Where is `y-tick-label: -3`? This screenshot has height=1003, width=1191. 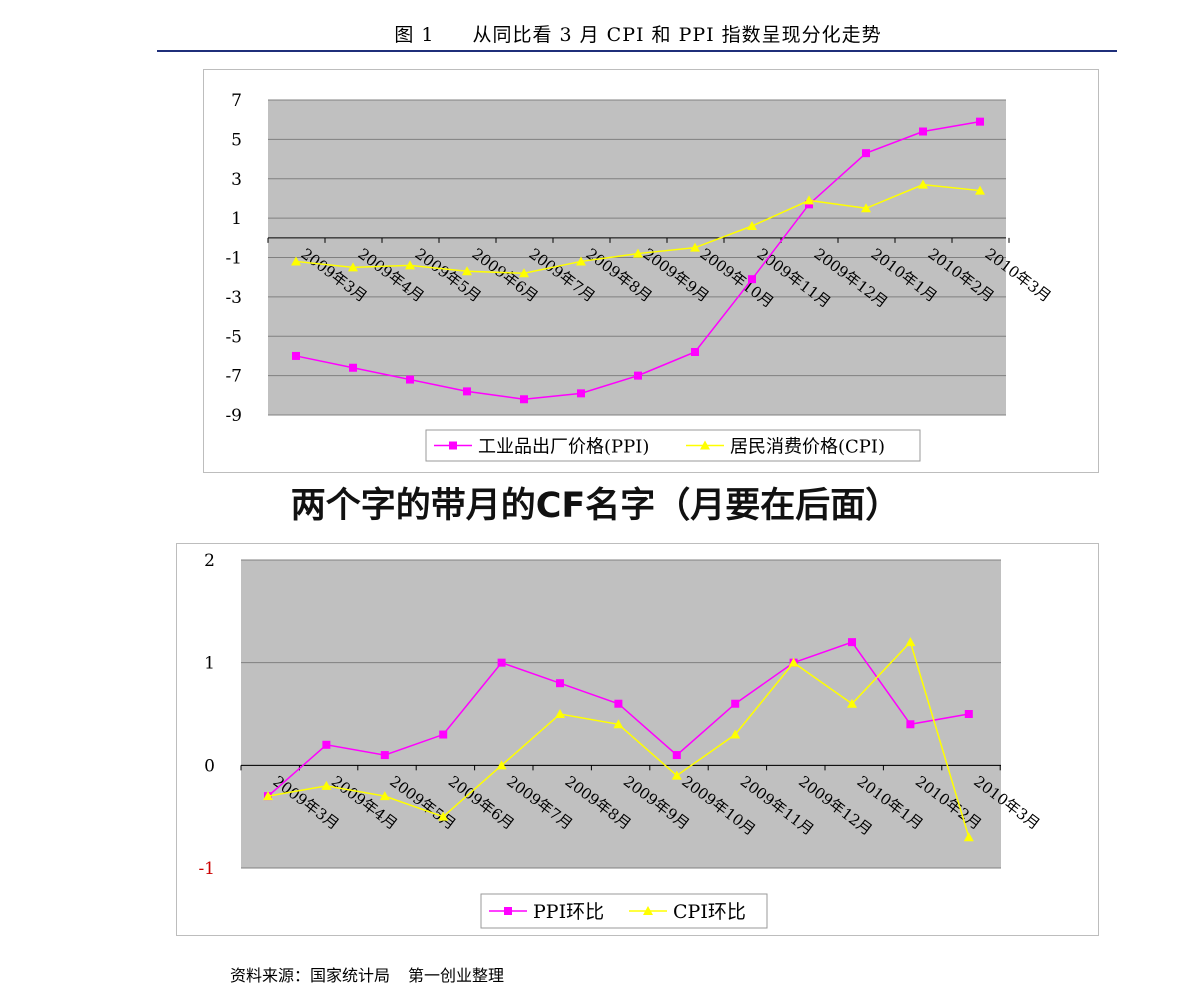 y-tick-label: -3 is located at coordinates (233, 298).